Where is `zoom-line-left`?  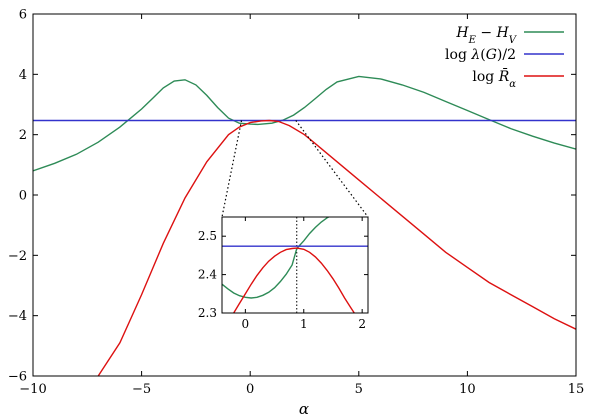 zoom-line-left is located at coordinates (232, 169).